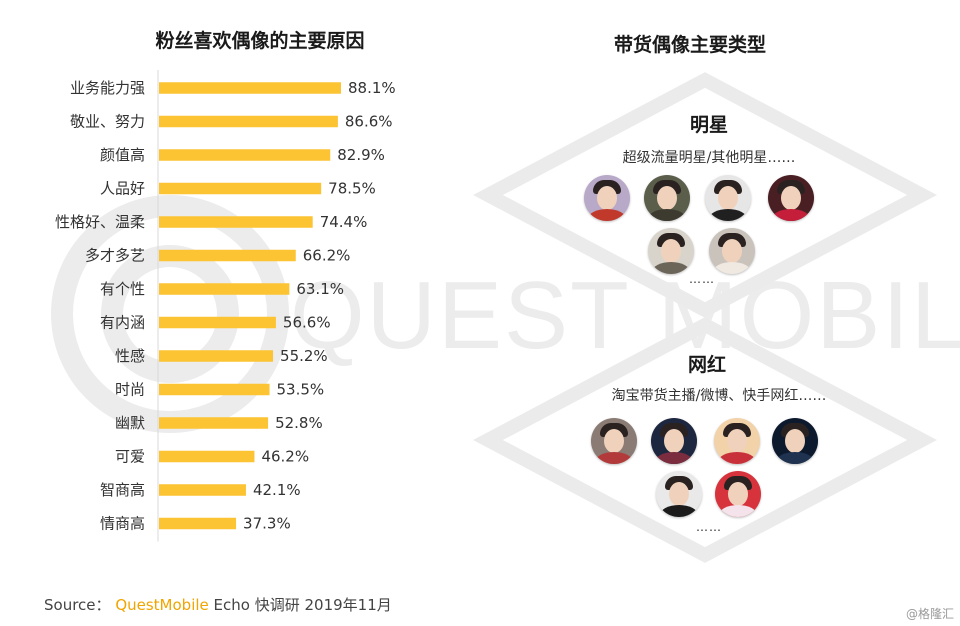 This screenshot has width=960, height=626. What do you see at coordinates (301, 390) in the screenshot?
I see `value-label: 53.5%` at bounding box center [301, 390].